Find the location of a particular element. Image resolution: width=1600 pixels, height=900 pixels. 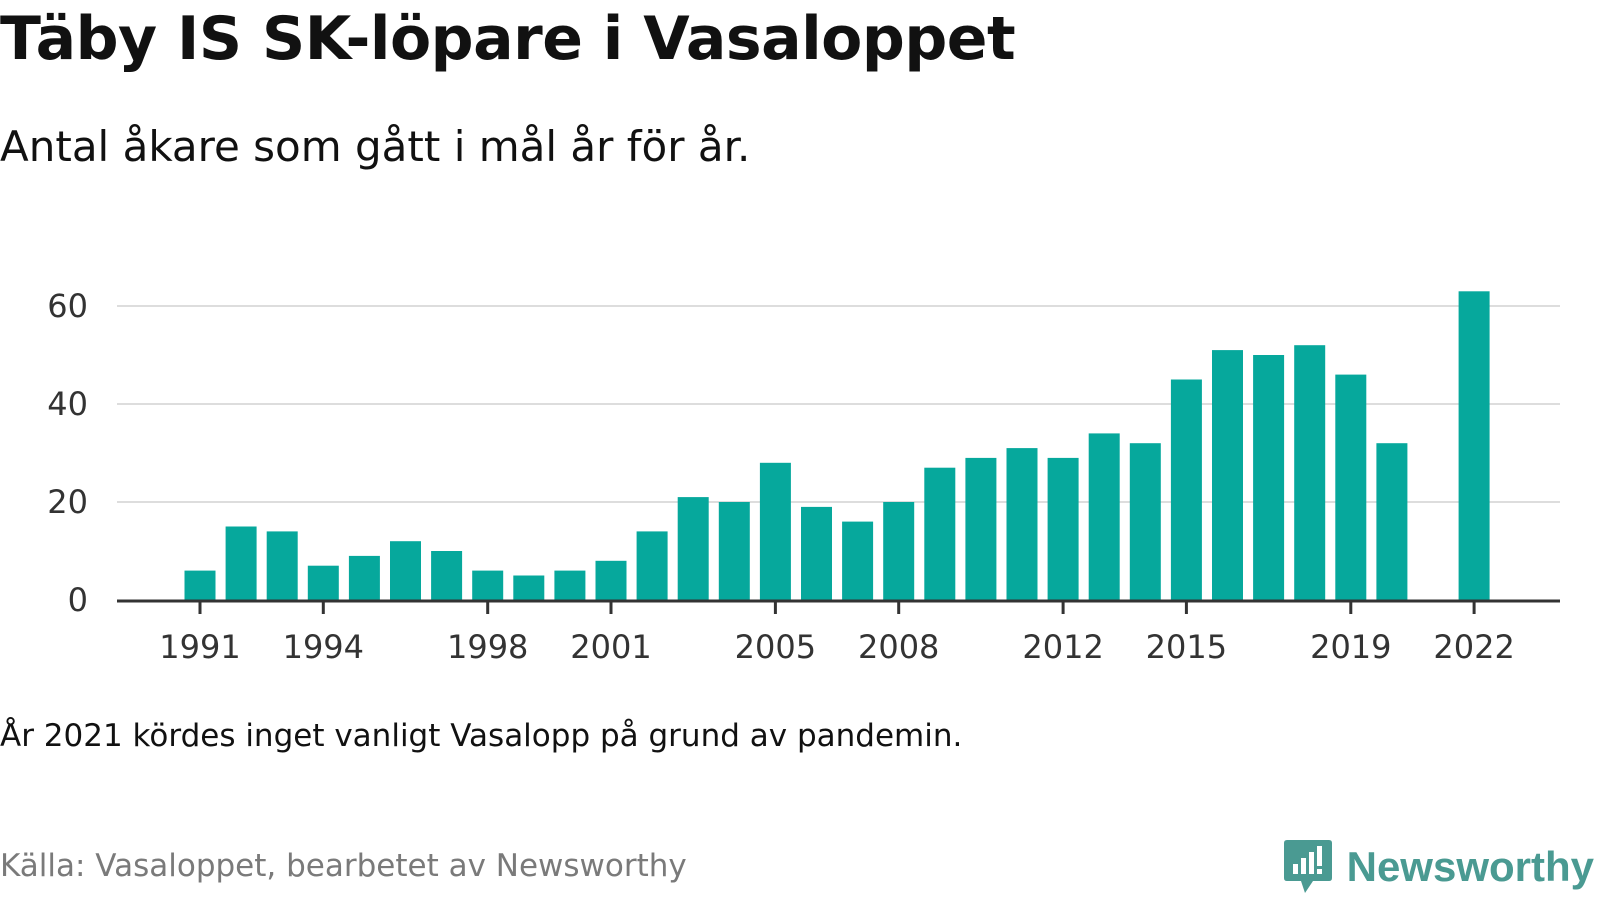

newsworthy-logo: Newsworthy is located at coordinates (1438, 867).